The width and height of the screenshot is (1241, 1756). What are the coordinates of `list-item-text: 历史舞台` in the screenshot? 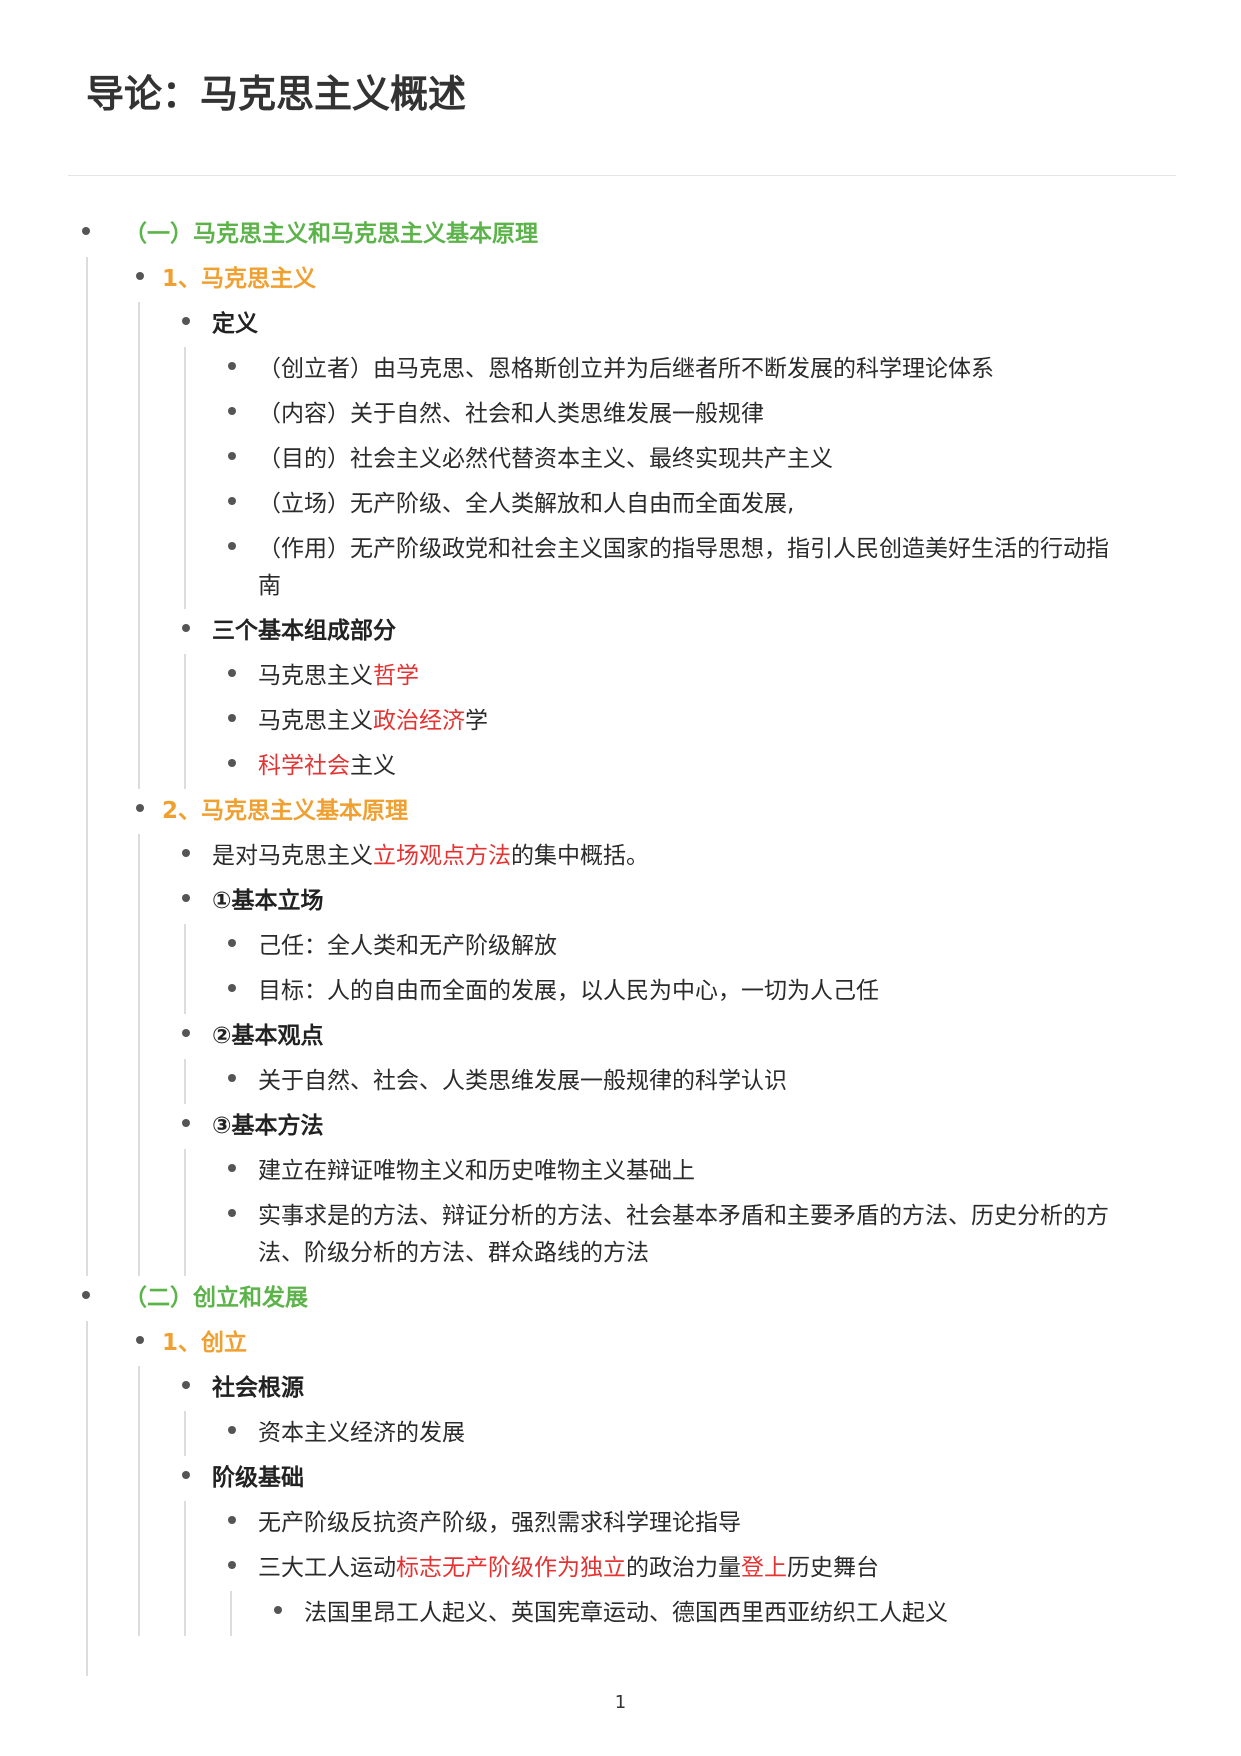 It's located at (833, 1568).